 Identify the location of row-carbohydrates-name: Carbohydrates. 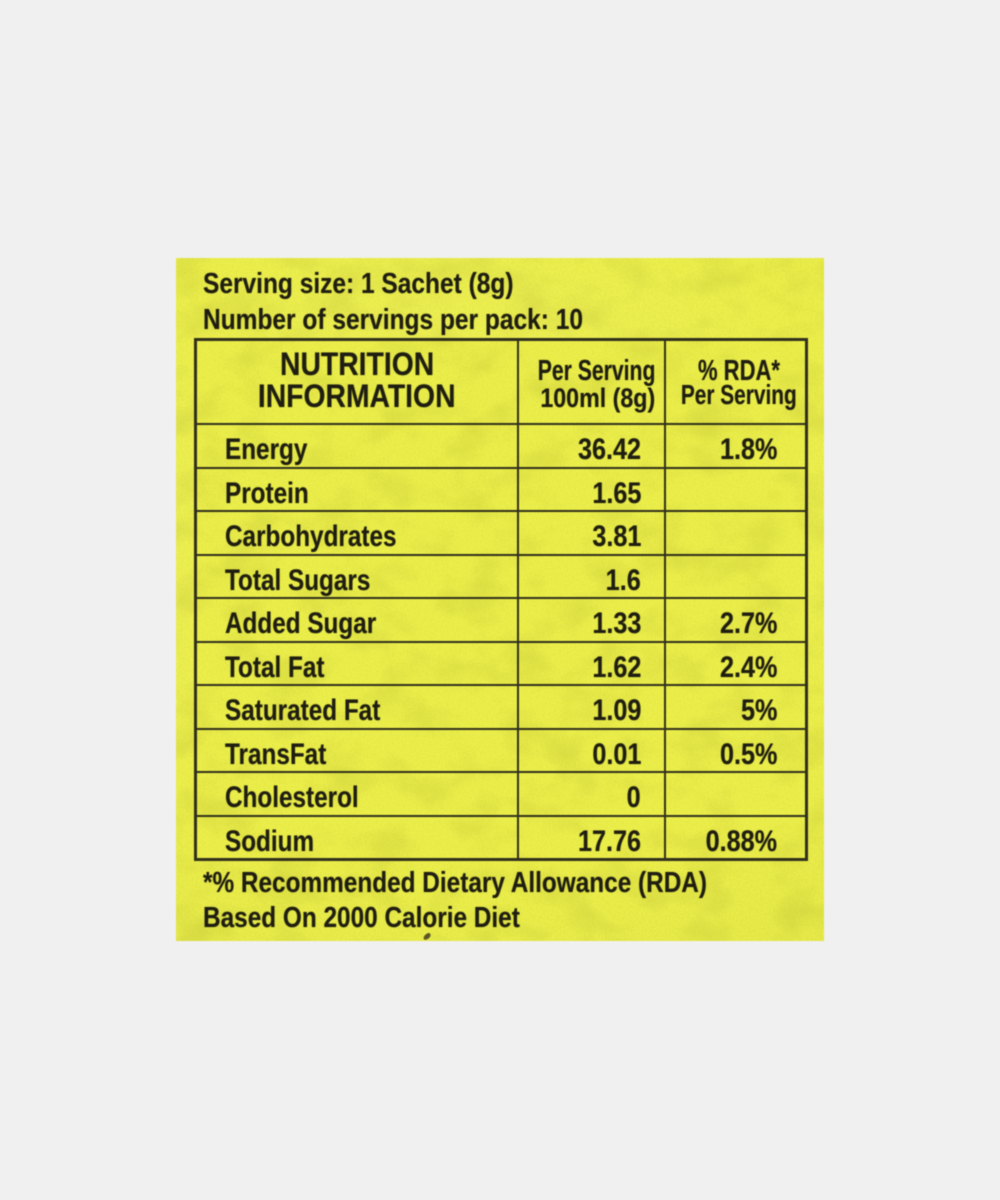
(357, 533).